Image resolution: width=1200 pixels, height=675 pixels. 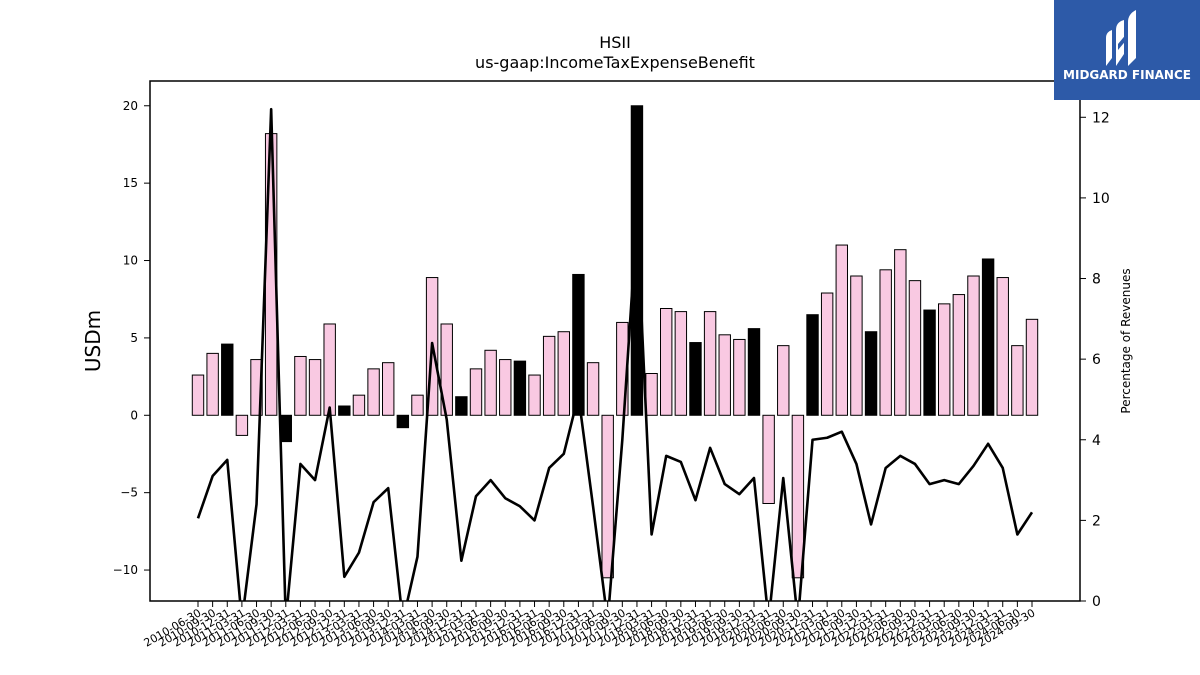 What do you see at coordinates (1101, 199) in the screenshot?
I see `y2-tick-label: 10` at bounding box center [1101, 199].